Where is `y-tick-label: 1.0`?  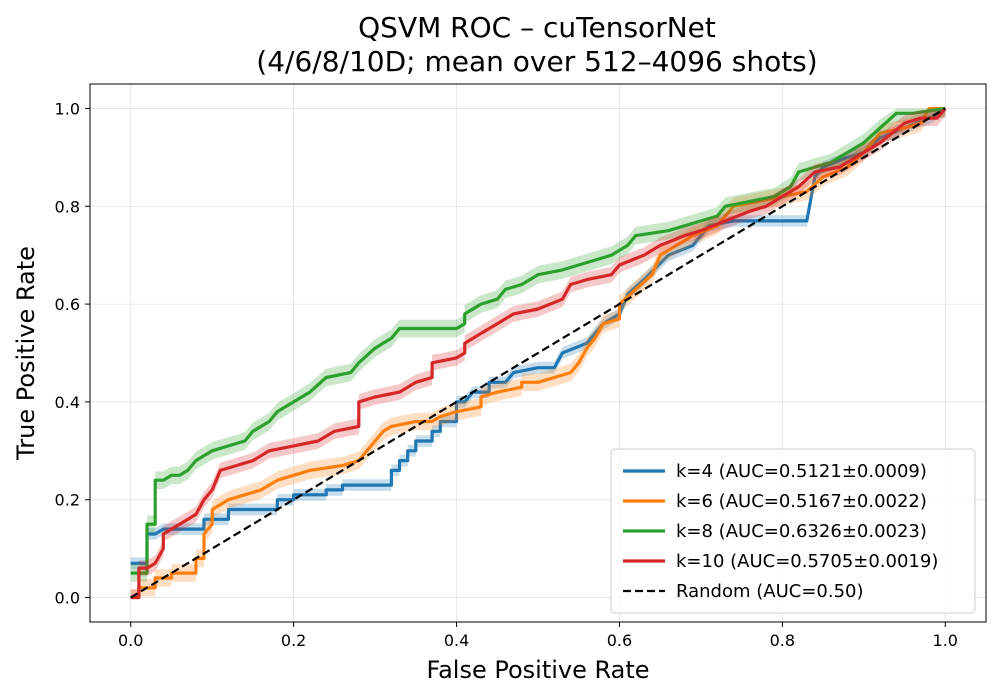
y-tick-label: 1.0 is located at coordinates (67, 108).